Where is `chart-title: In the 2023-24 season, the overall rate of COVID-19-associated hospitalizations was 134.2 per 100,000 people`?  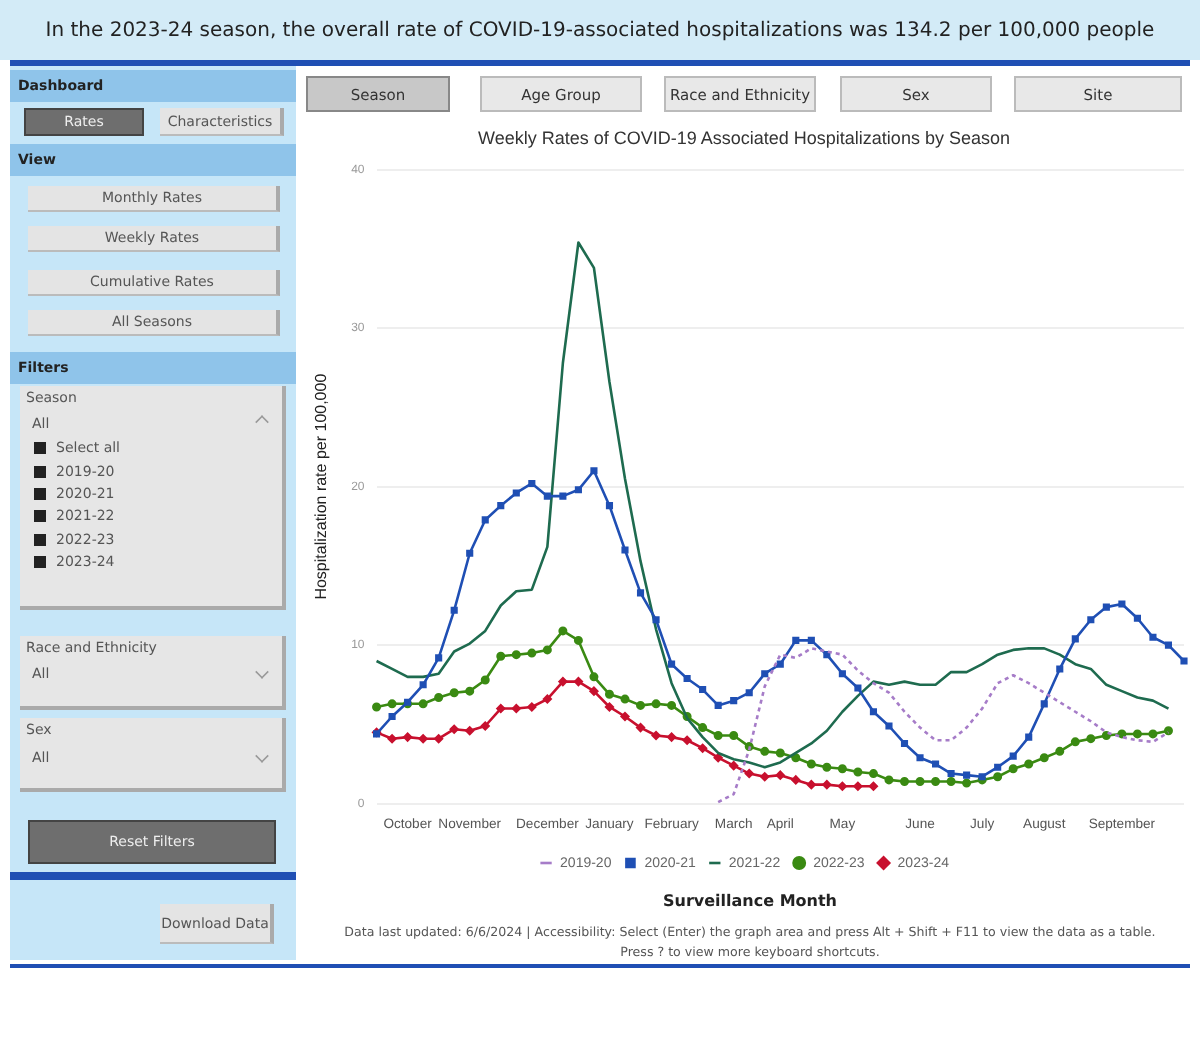
chart-title: In the 2023-24 season, the overall rate of COVID-19-associated hospitalizations was 134.2 per 100,000 people is located at coordinates (600, 30).